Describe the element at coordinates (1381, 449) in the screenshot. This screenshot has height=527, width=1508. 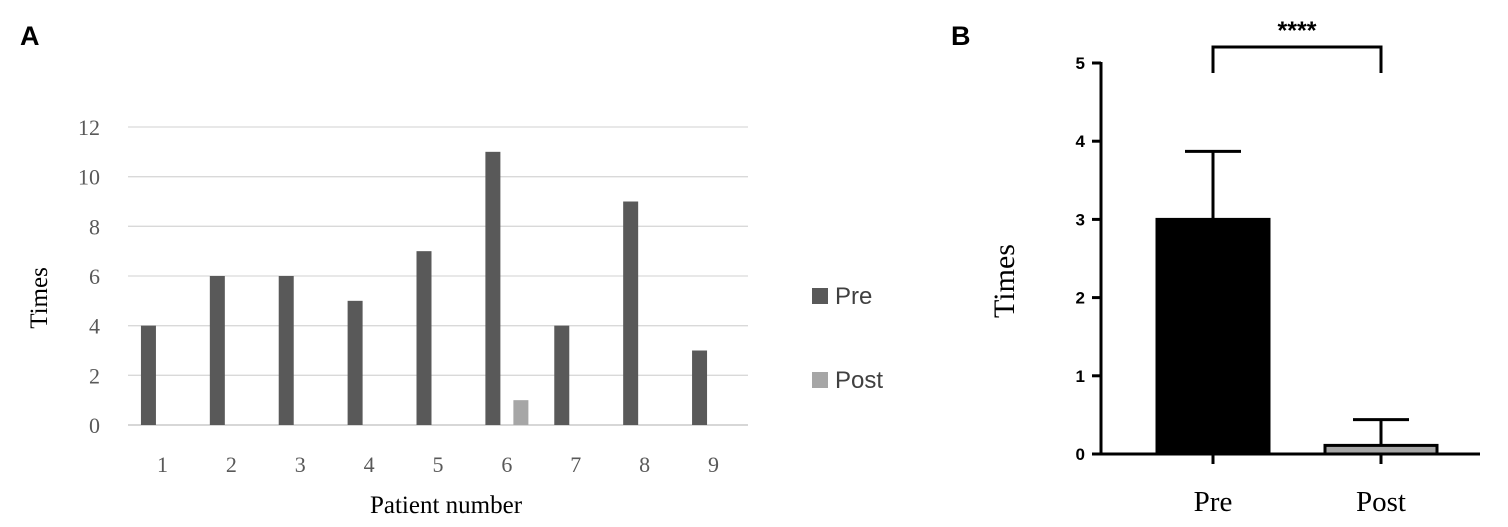
I see `chart-b-bar-post` at that location.